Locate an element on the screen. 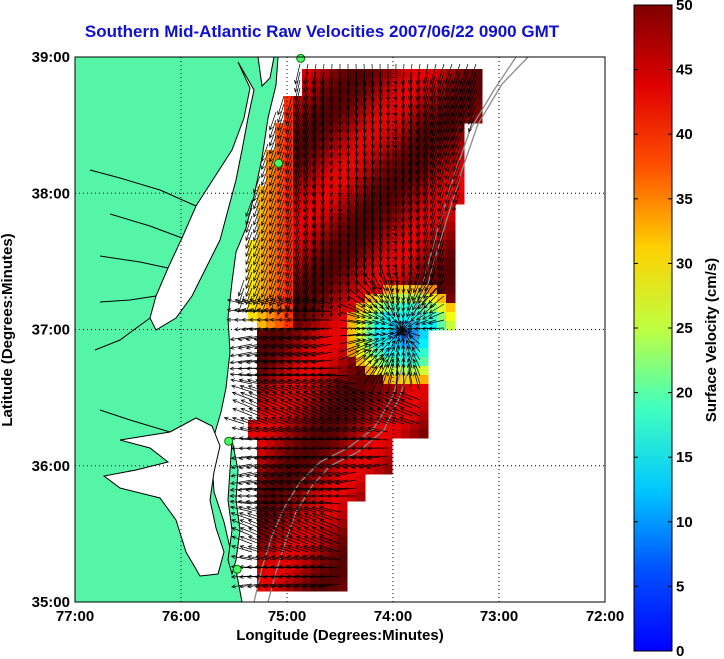  x-tick-label: 77:00 is located at coordinates (75, 616).